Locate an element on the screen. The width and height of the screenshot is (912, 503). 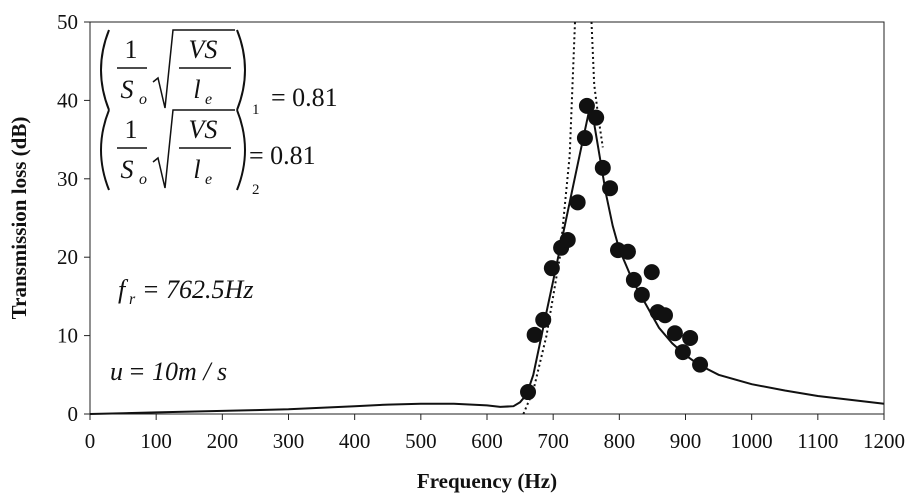
x-tick-label: 800 is located at coordinates (620, 441).